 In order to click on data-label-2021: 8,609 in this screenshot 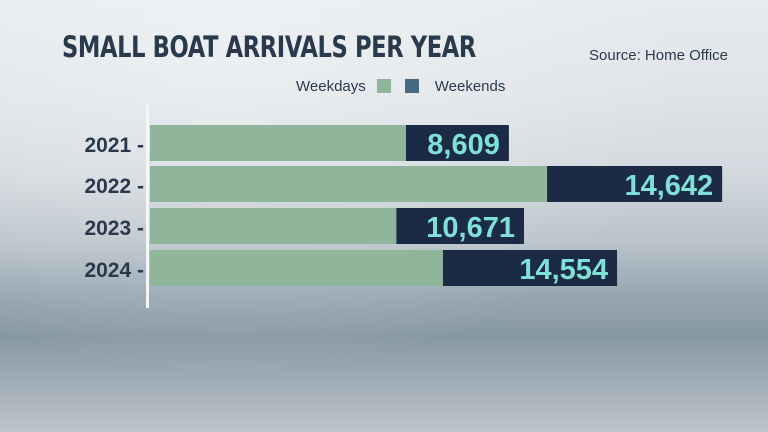, I will do `click(463, 145)`.